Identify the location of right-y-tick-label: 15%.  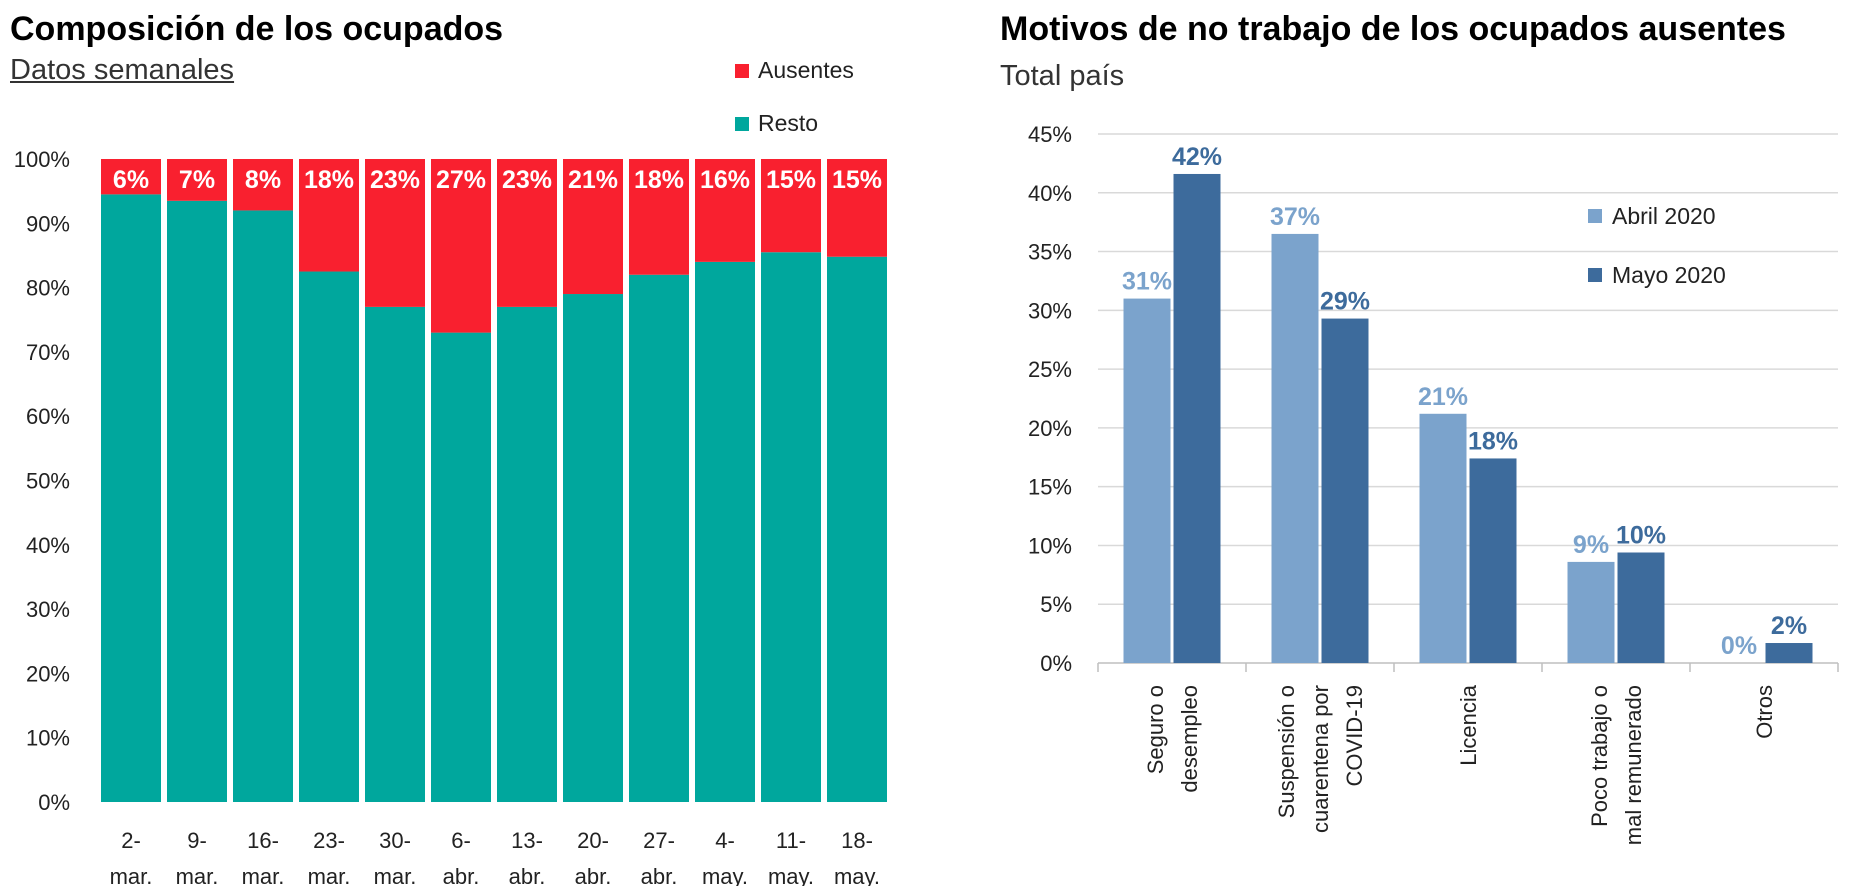
(1050, 487).